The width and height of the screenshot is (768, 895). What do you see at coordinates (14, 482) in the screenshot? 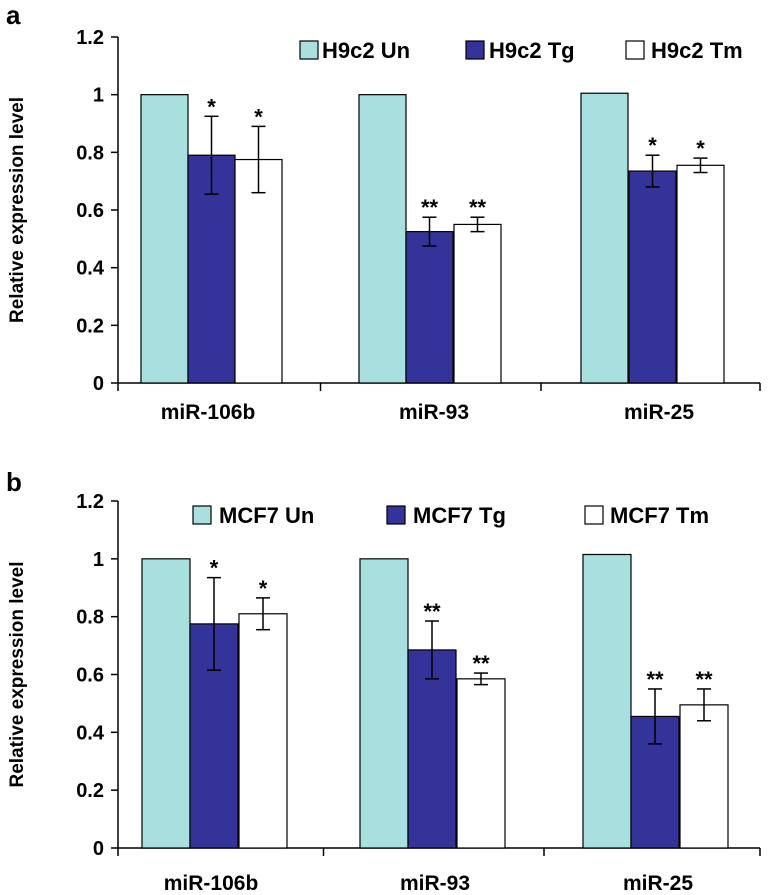
I see `panel-letter: b` at bounding box center [14, 482].